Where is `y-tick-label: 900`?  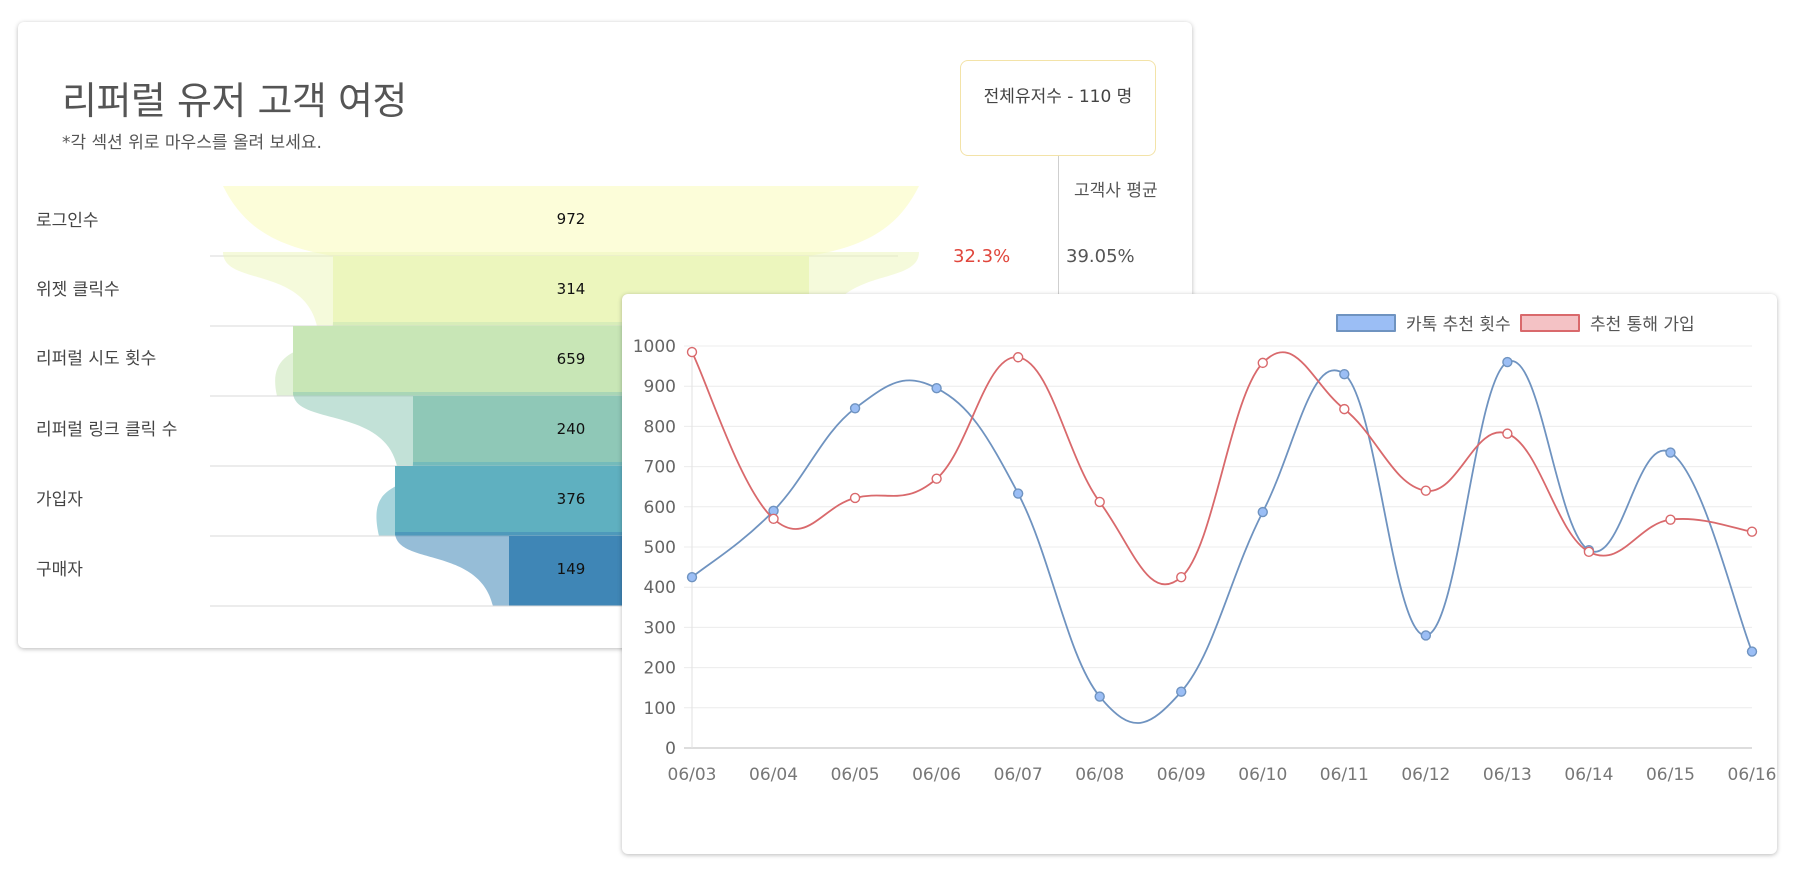 y-tick-label: 900 is located at coordinates (660, 387).